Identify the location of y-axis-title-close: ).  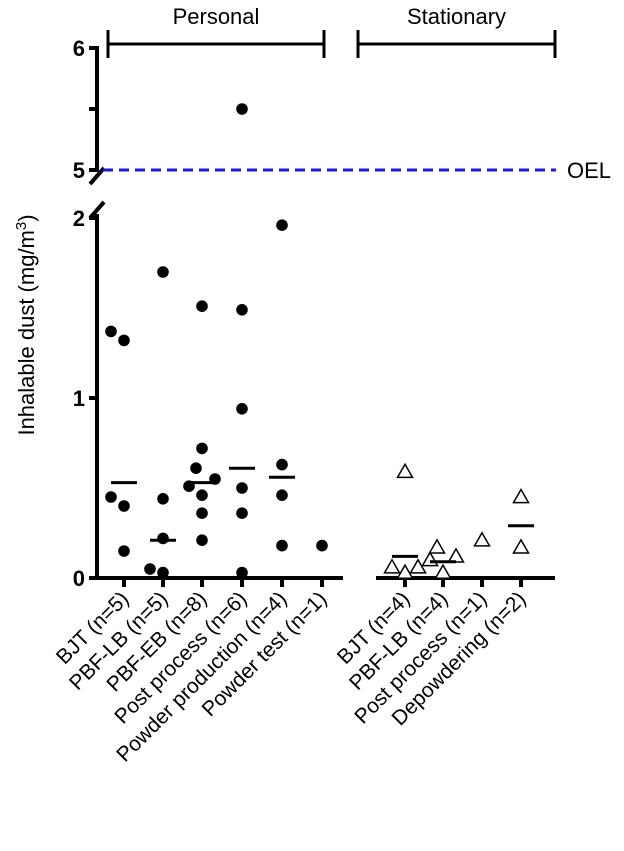
(26, 217).